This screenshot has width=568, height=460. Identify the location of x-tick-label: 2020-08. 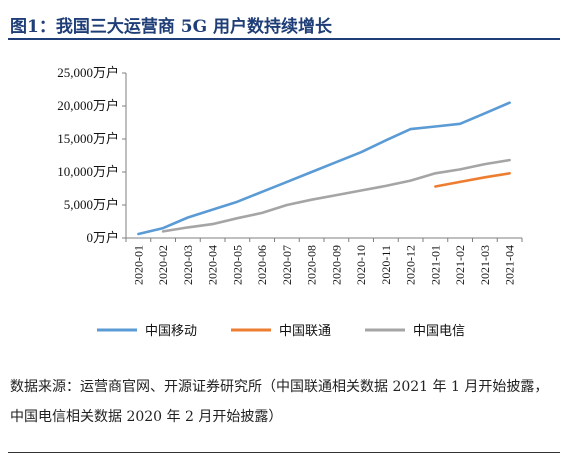
(312, 265).